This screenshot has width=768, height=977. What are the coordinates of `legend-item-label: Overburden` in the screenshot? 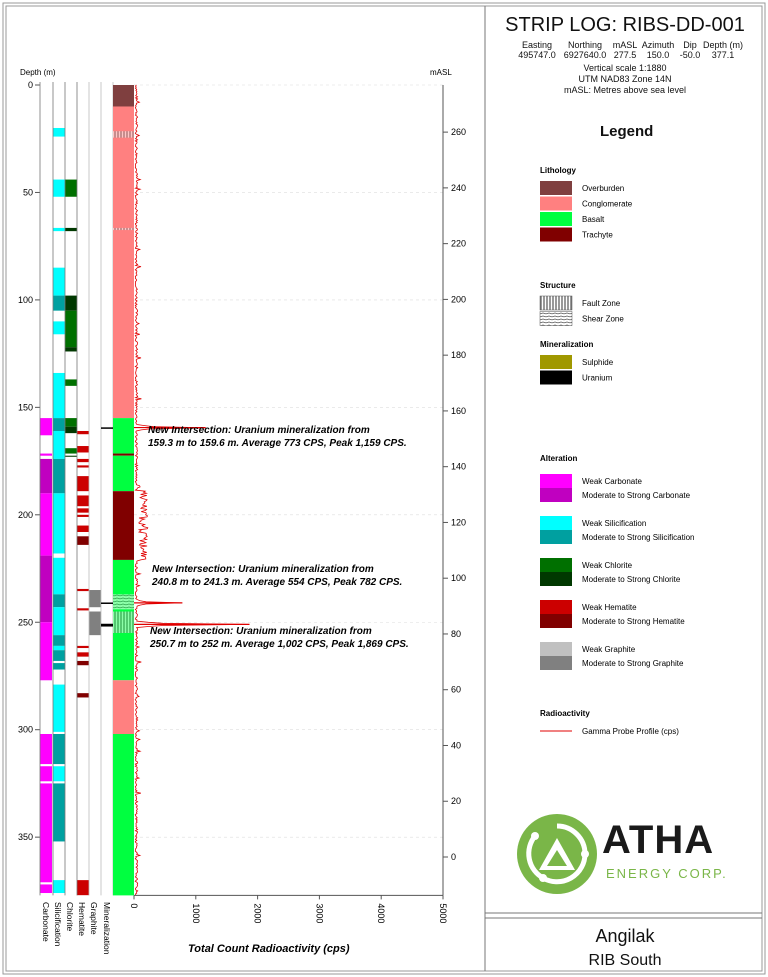 It's located at (603, 188).